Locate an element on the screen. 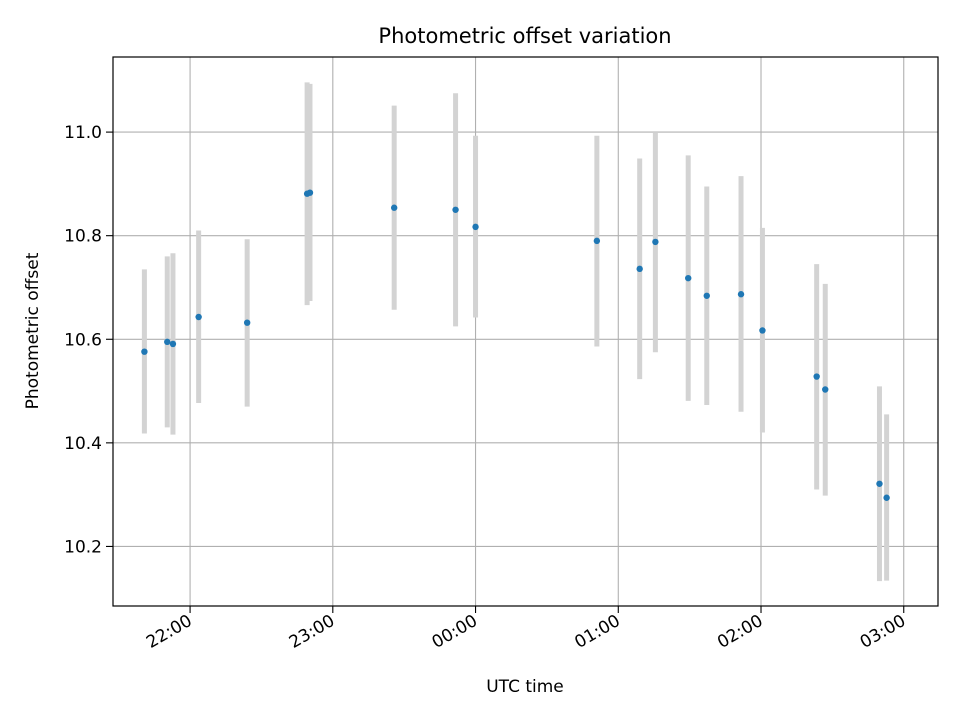  y-tick-label: 11.0 is located at coordinates (83, 133).